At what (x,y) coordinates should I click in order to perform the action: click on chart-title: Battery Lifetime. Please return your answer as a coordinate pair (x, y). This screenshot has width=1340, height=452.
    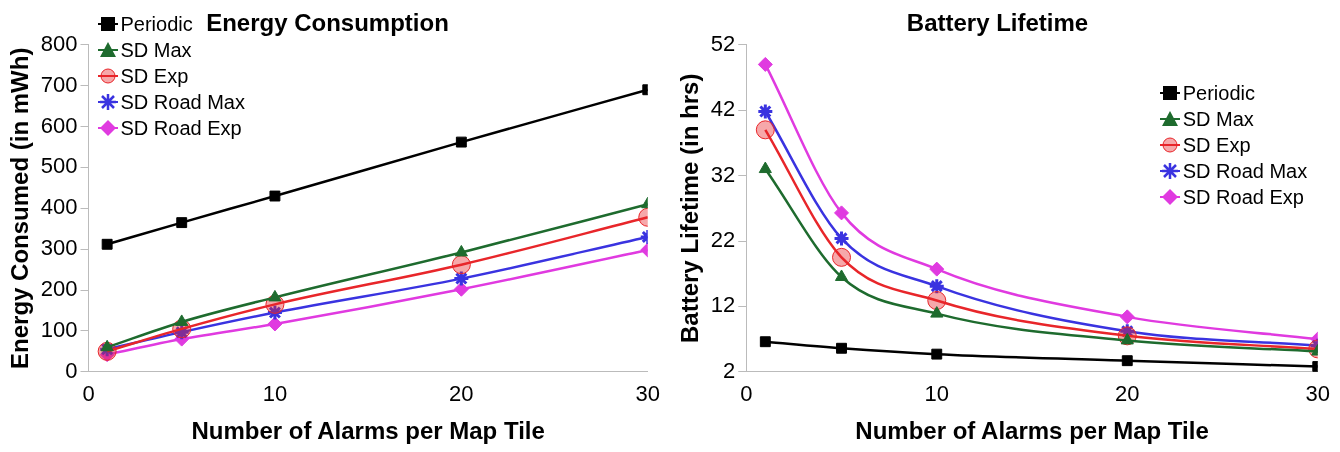
    Looking at the image, I should click on (997, 23).